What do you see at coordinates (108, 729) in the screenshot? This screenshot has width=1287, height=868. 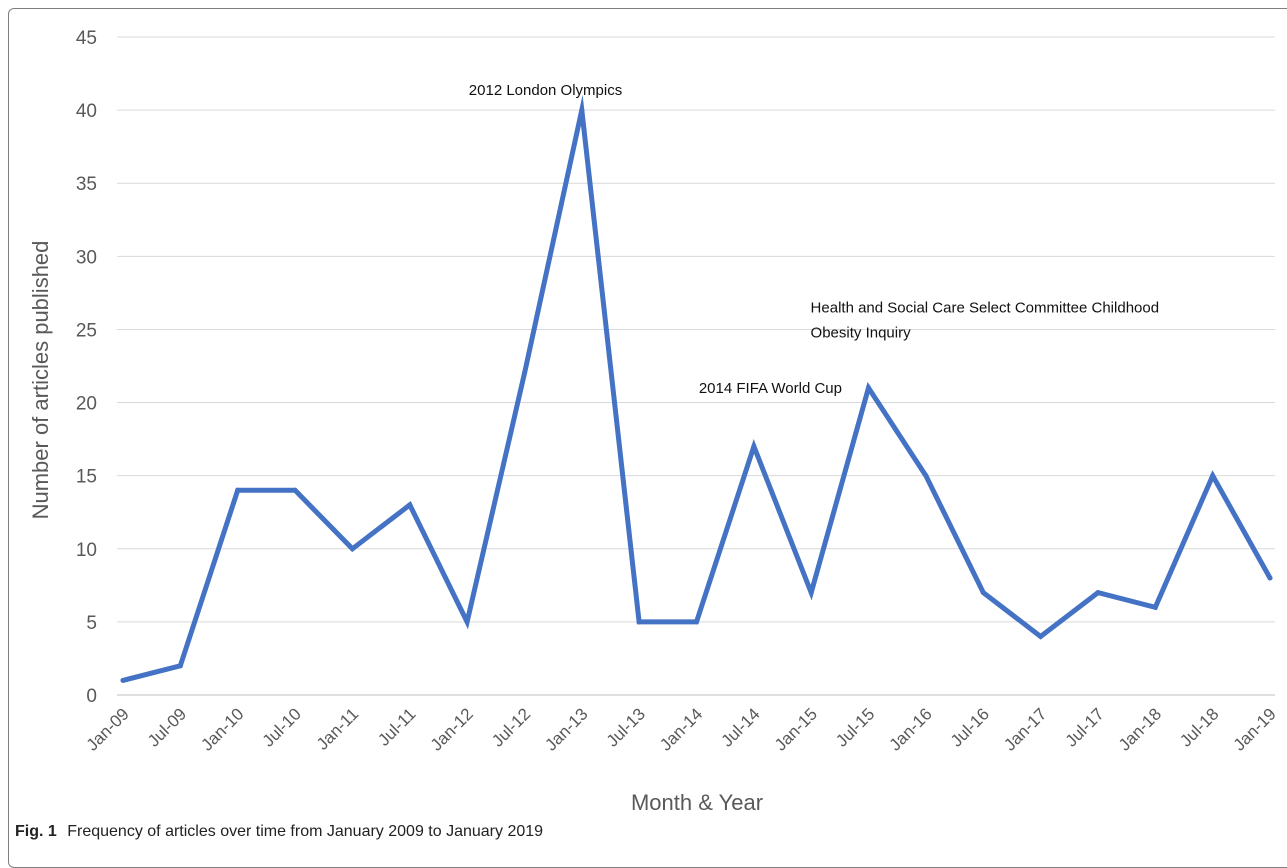 I see `x-tick-label: Jan-09` at bounding box center [108, 729].